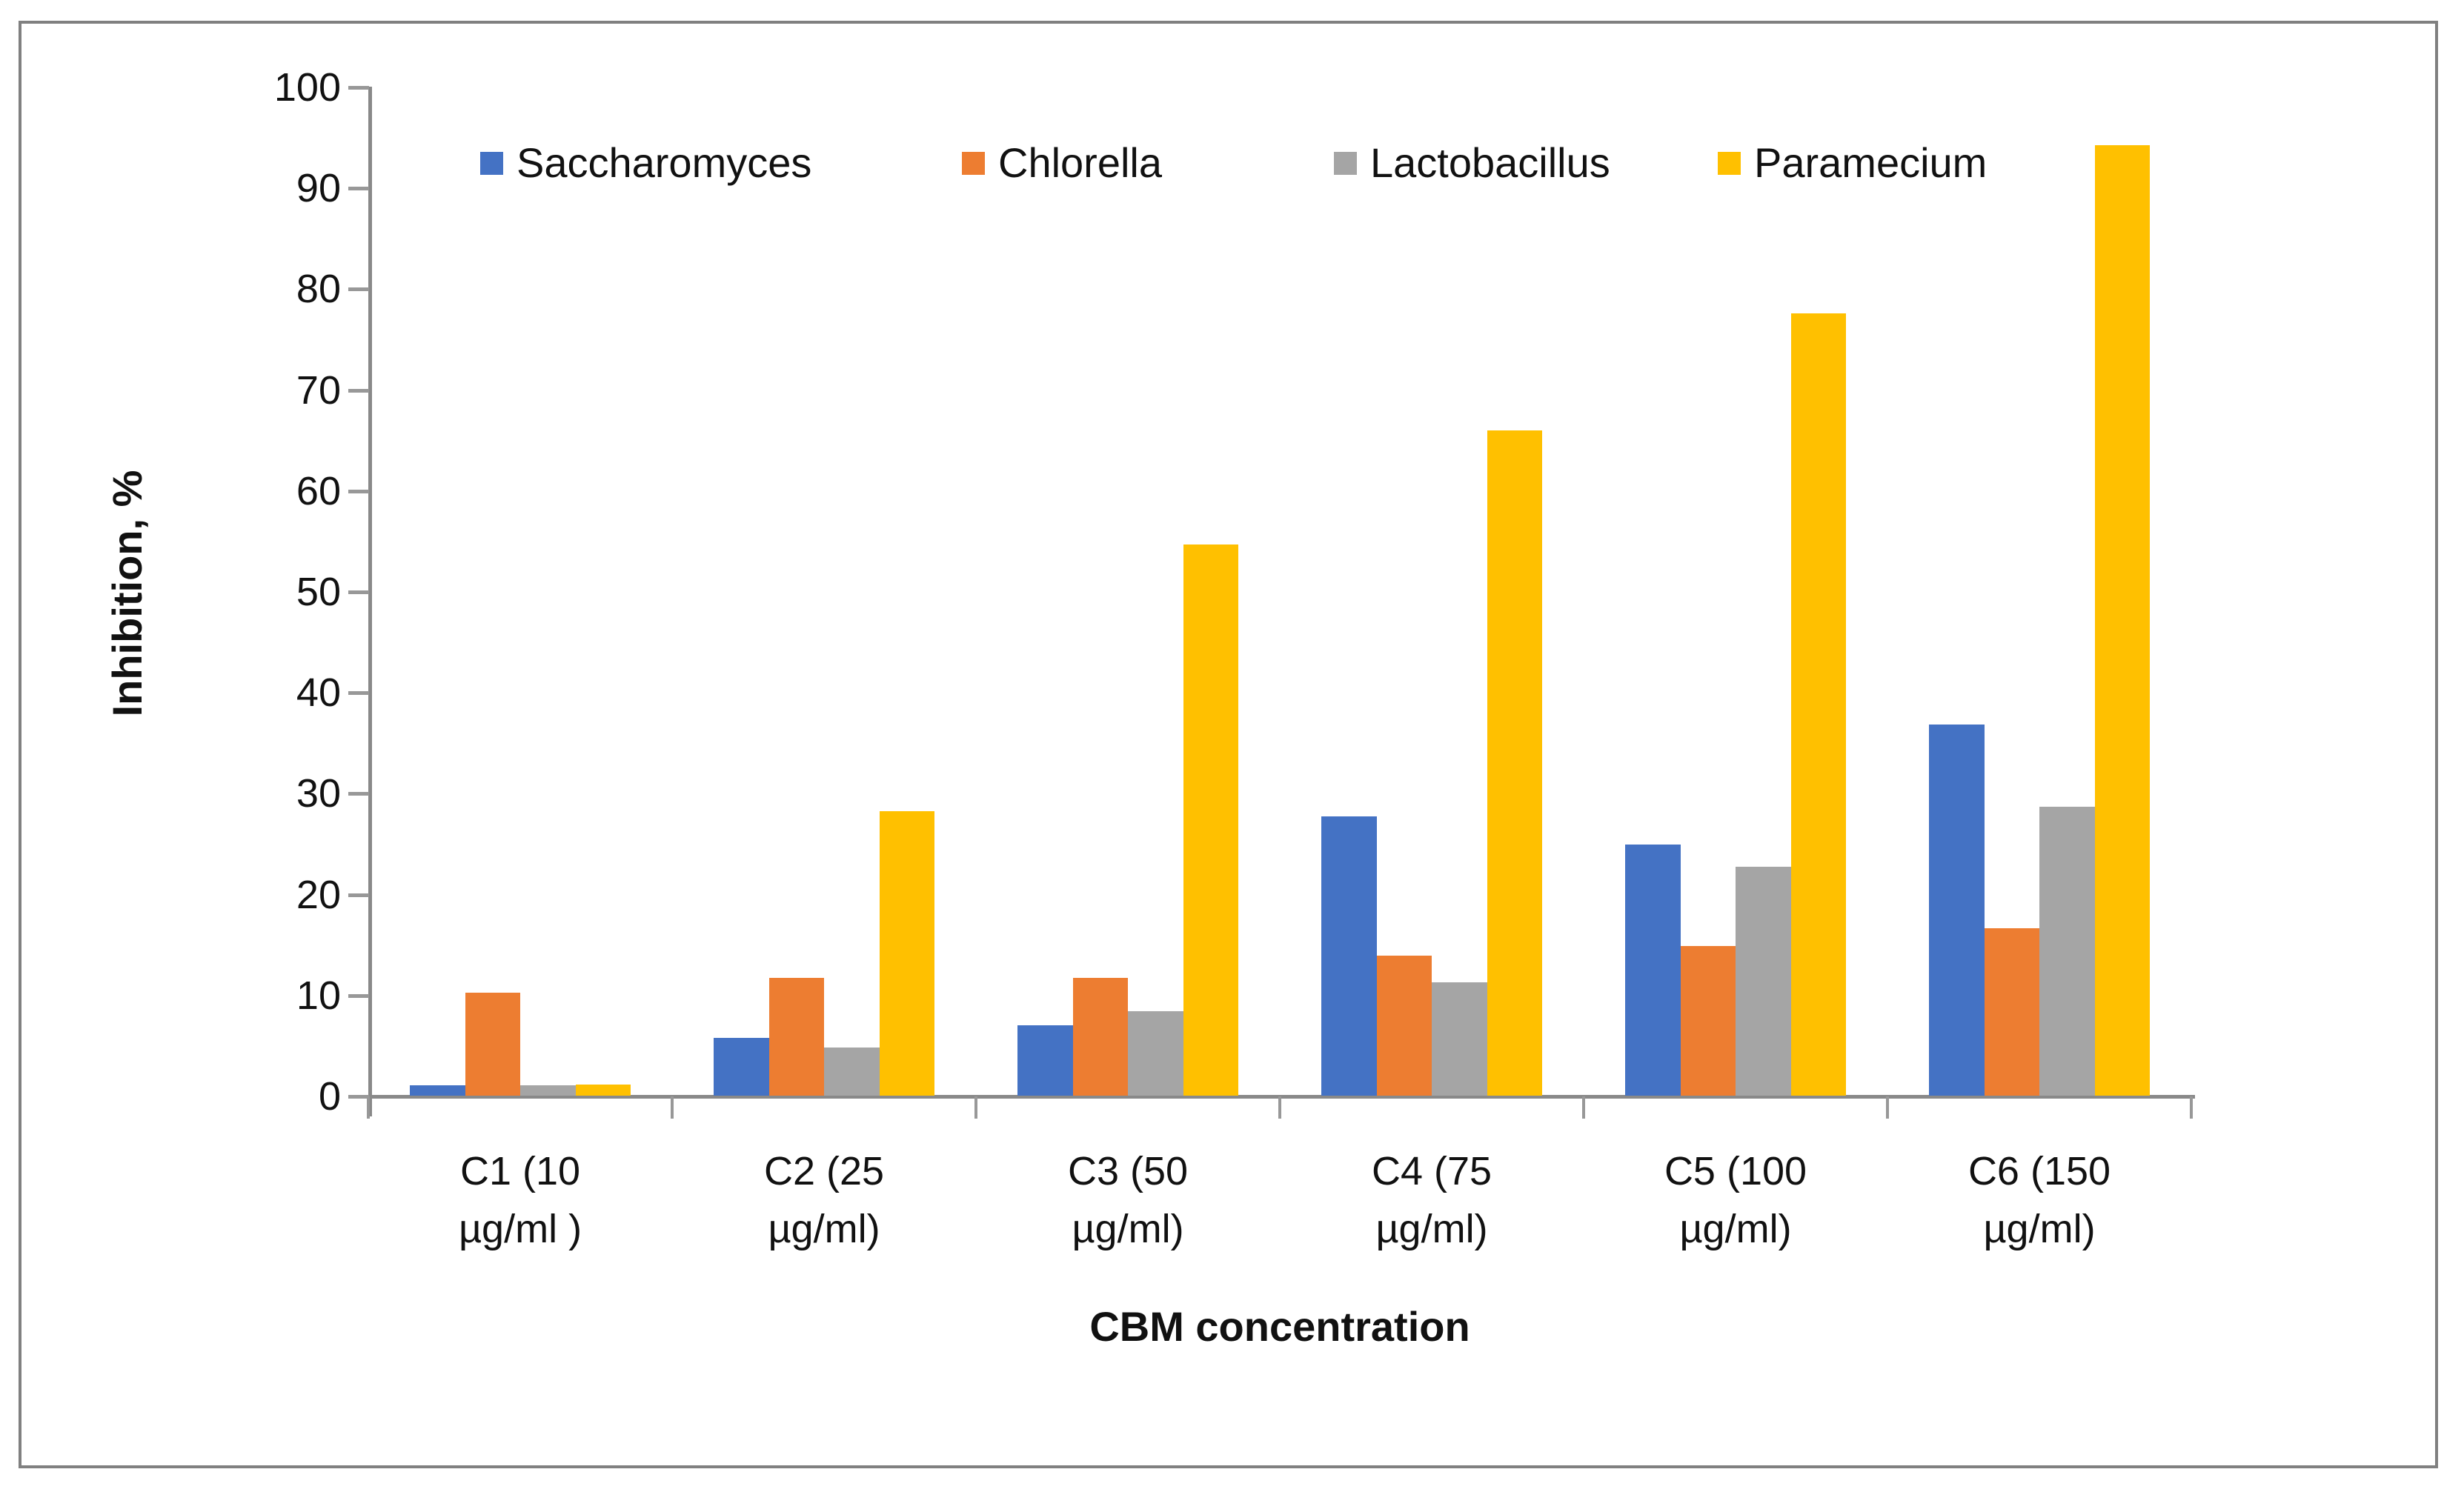  I want to click on bar-paramecium-c3, so click(1210, 820).